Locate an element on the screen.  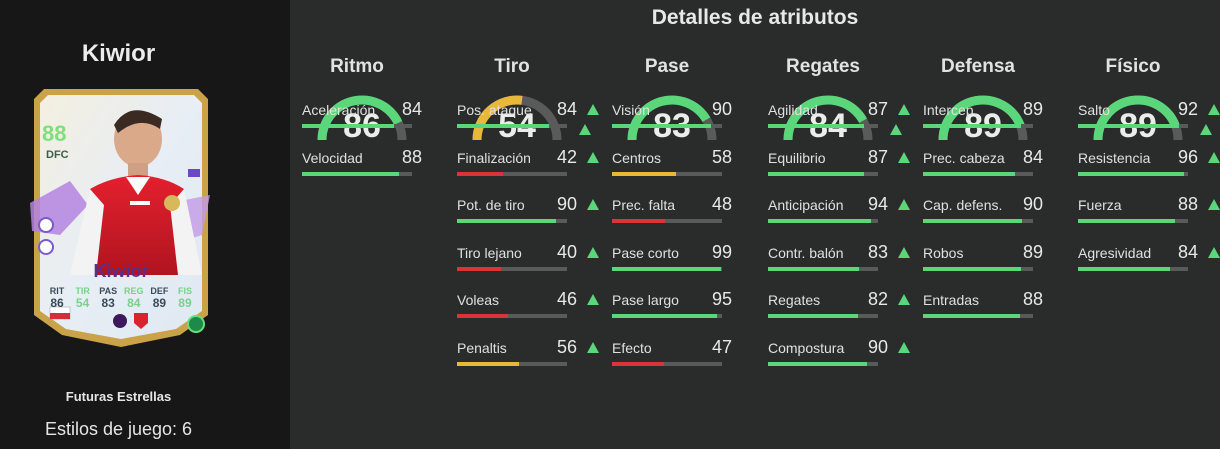
card-stat-value: 86 is located at coordinates (57, 303).